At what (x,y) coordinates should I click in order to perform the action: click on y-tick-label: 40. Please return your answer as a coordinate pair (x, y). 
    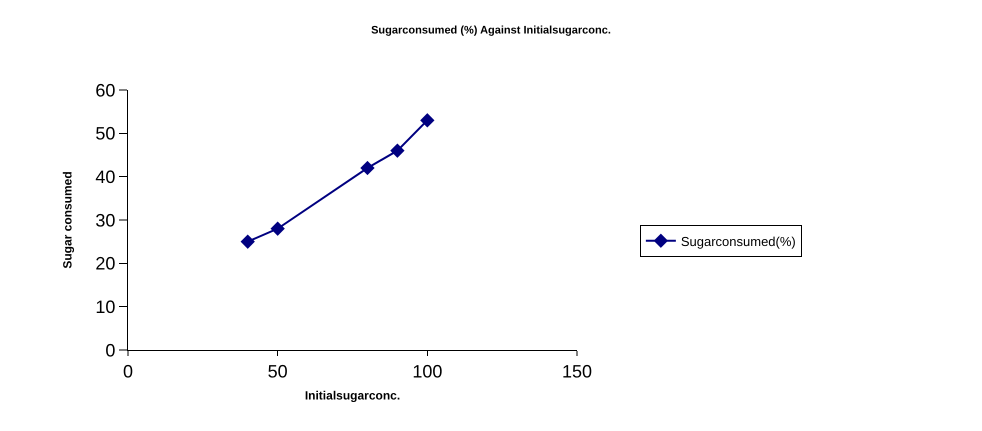
    Looking at the image, I should click on (105, 176).